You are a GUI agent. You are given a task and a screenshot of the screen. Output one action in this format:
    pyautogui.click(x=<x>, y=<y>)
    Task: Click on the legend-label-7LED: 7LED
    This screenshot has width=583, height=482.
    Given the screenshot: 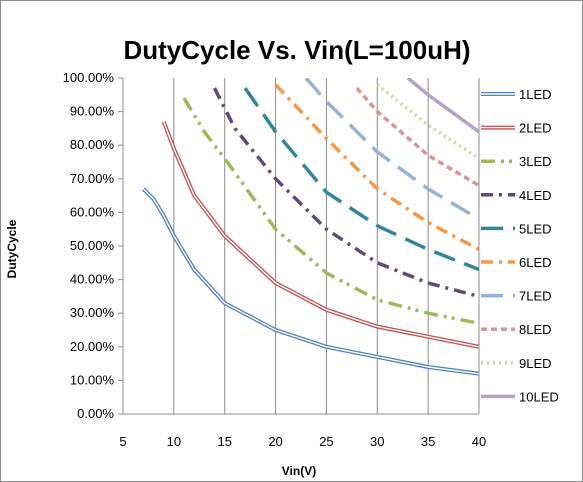 What is the action you would take?
    pyautogui.click(x=535, y=296)
    